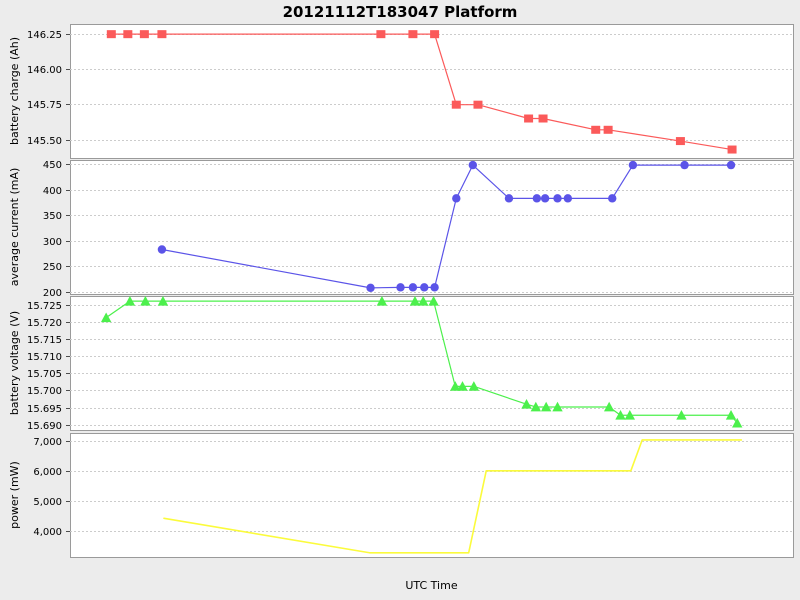  I want to click on x-axis-label: UTC Time, so click(431, 585).